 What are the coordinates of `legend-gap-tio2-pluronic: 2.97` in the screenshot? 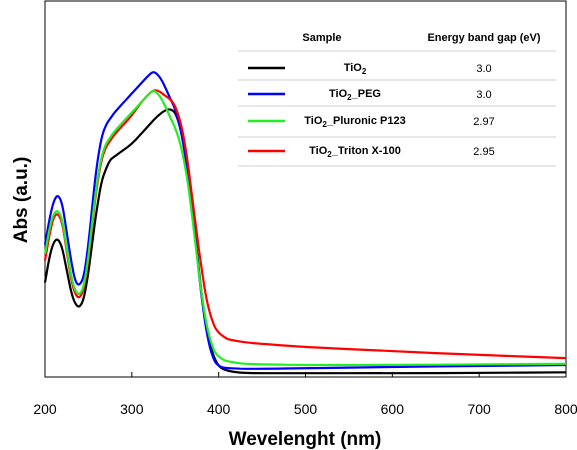 It's located at (483, 122).